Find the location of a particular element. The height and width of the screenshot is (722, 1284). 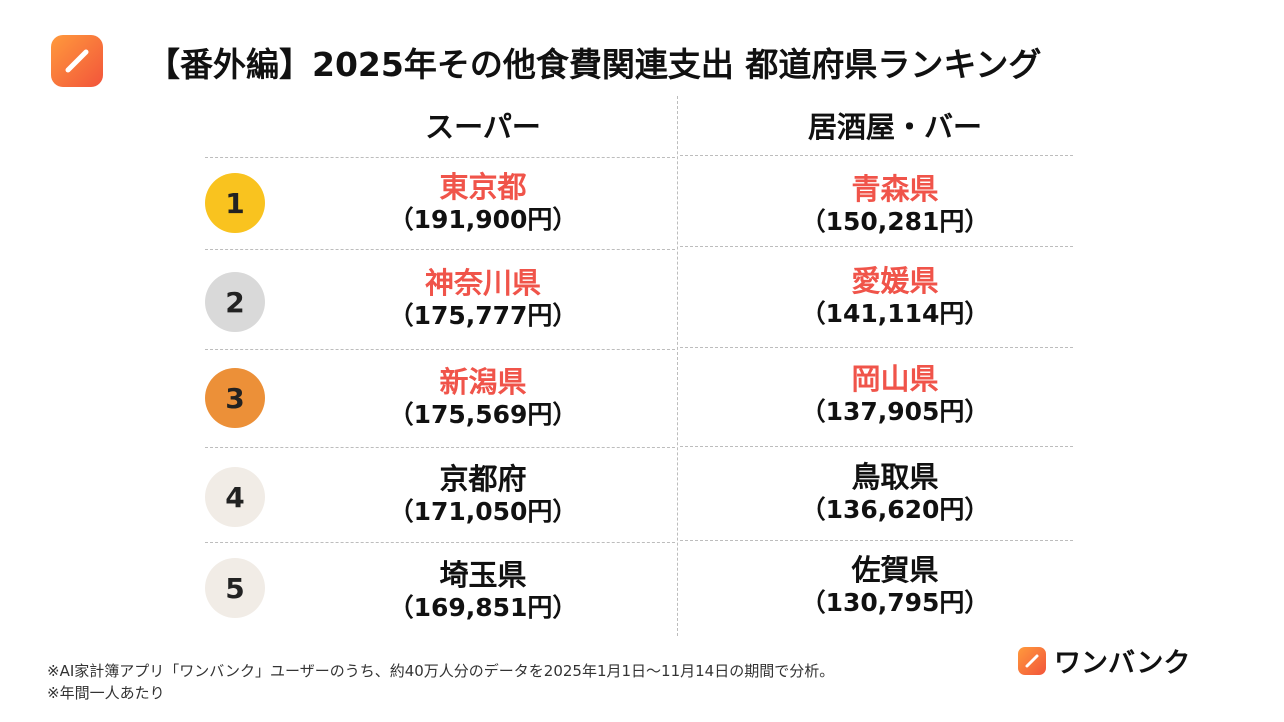

prefecture-name: 佐賀県 is located at coordinates (895, 570).